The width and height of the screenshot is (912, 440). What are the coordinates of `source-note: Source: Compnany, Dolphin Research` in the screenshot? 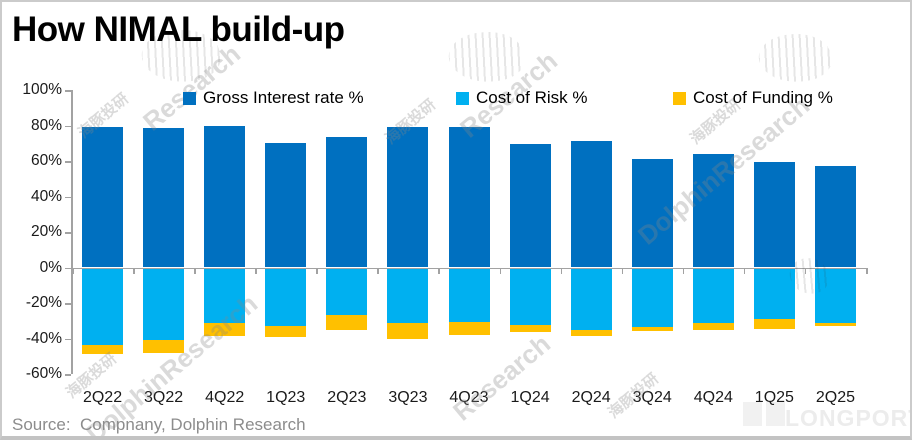 It's located at (159, 424).